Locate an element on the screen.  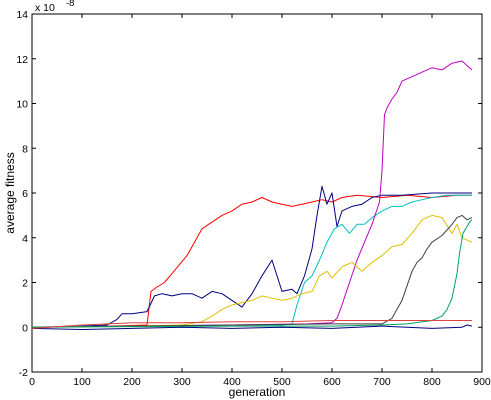
x-axis-label: generation is located at coordinates (257, 392).